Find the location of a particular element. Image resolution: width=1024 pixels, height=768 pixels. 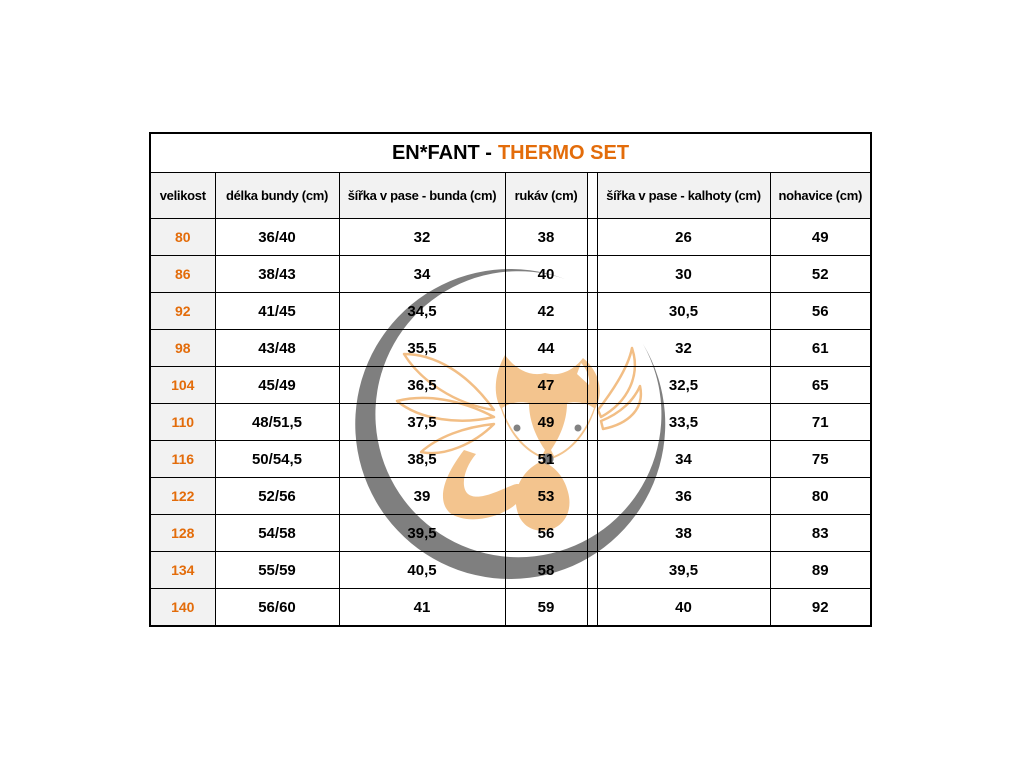

value-cell: 51 is located at coordinates (546, 459).